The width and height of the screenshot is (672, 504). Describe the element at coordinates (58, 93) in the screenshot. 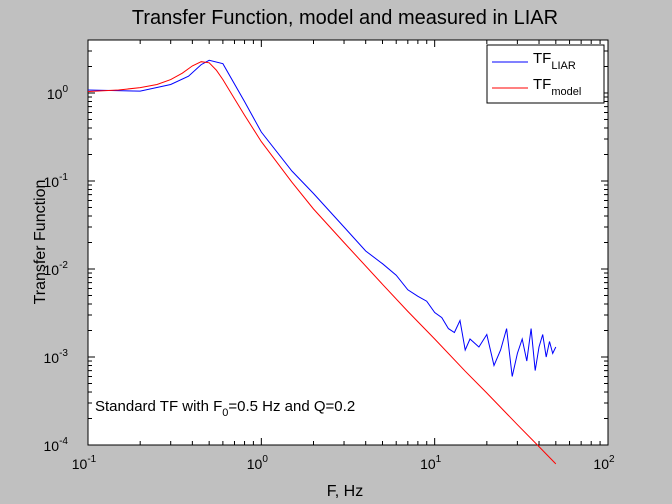

I see `y-tick-label: 10⁰` at that location.